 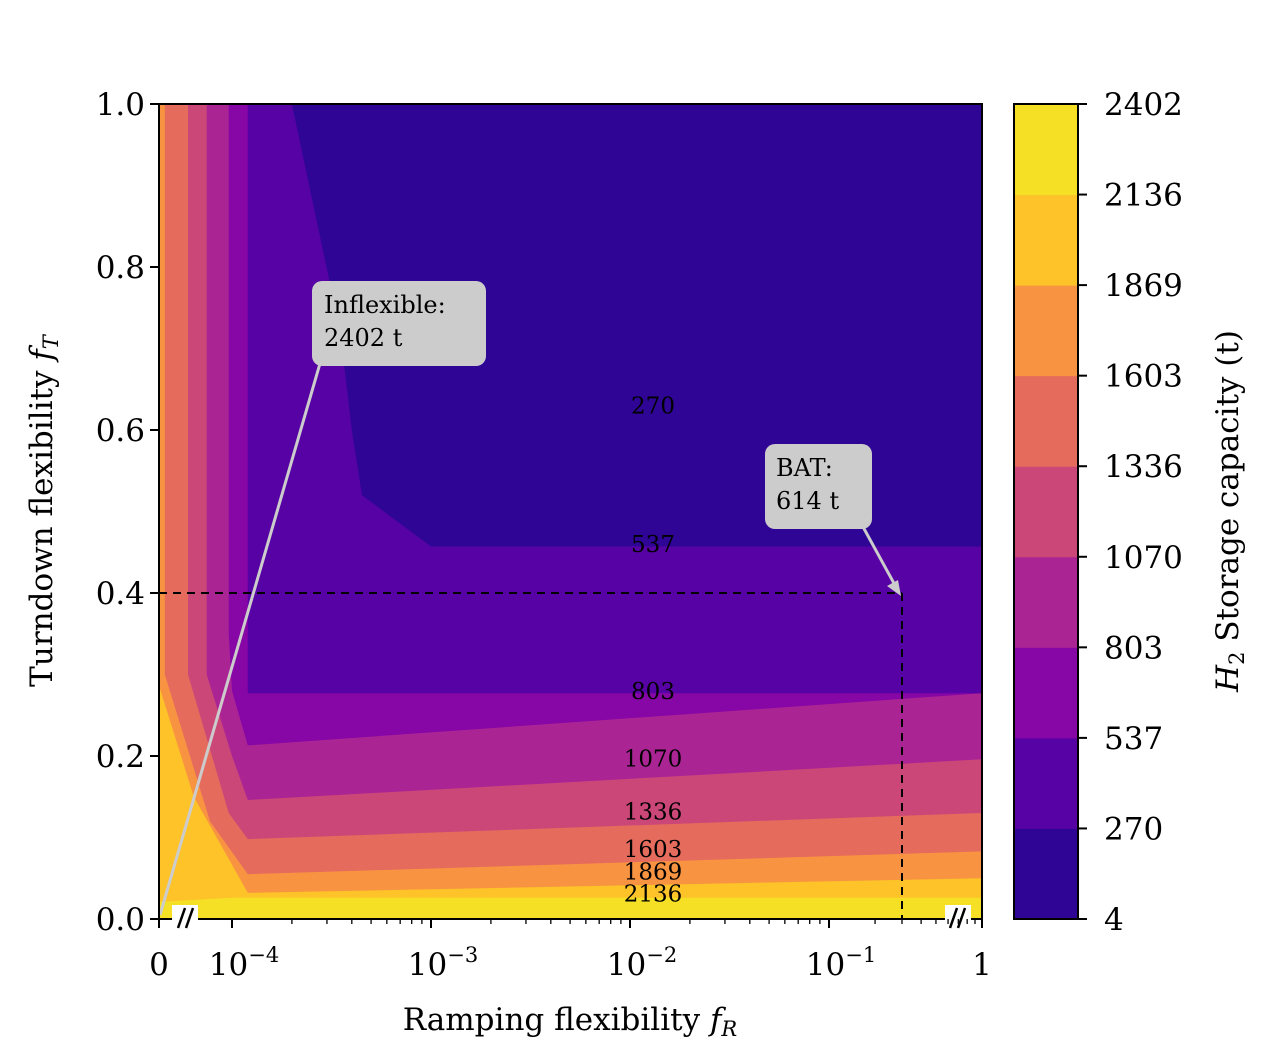 What do you see at coordinates (841, 963) in the screenshot?
I see `x-tick-label: 10⁻¹` at bounding box center [841, 963].